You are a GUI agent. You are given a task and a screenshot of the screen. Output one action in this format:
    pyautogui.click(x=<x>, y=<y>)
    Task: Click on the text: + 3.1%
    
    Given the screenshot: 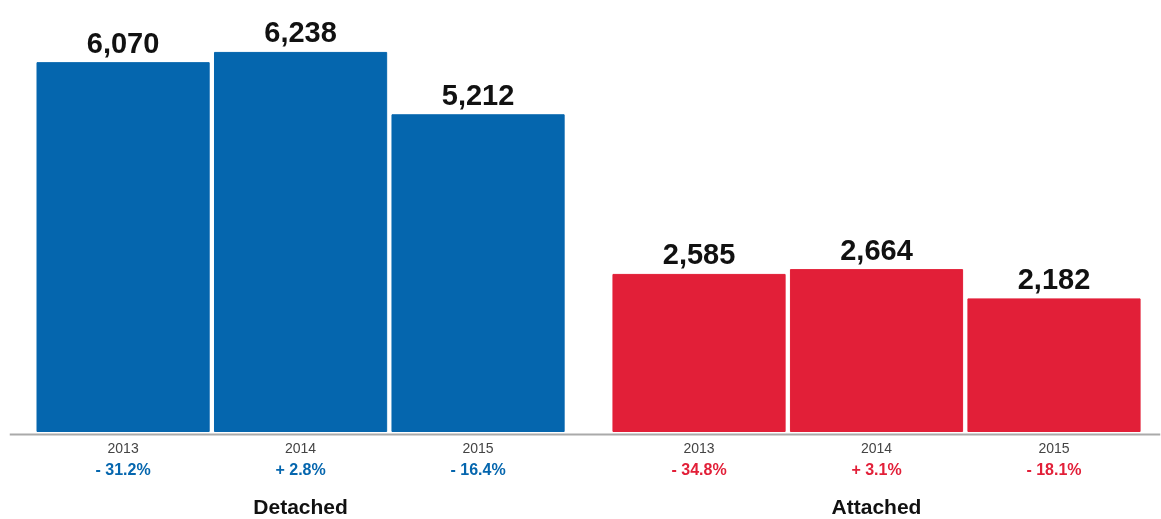 What is the action you would take?
    pyautogui.click(x=876, y=469)
    